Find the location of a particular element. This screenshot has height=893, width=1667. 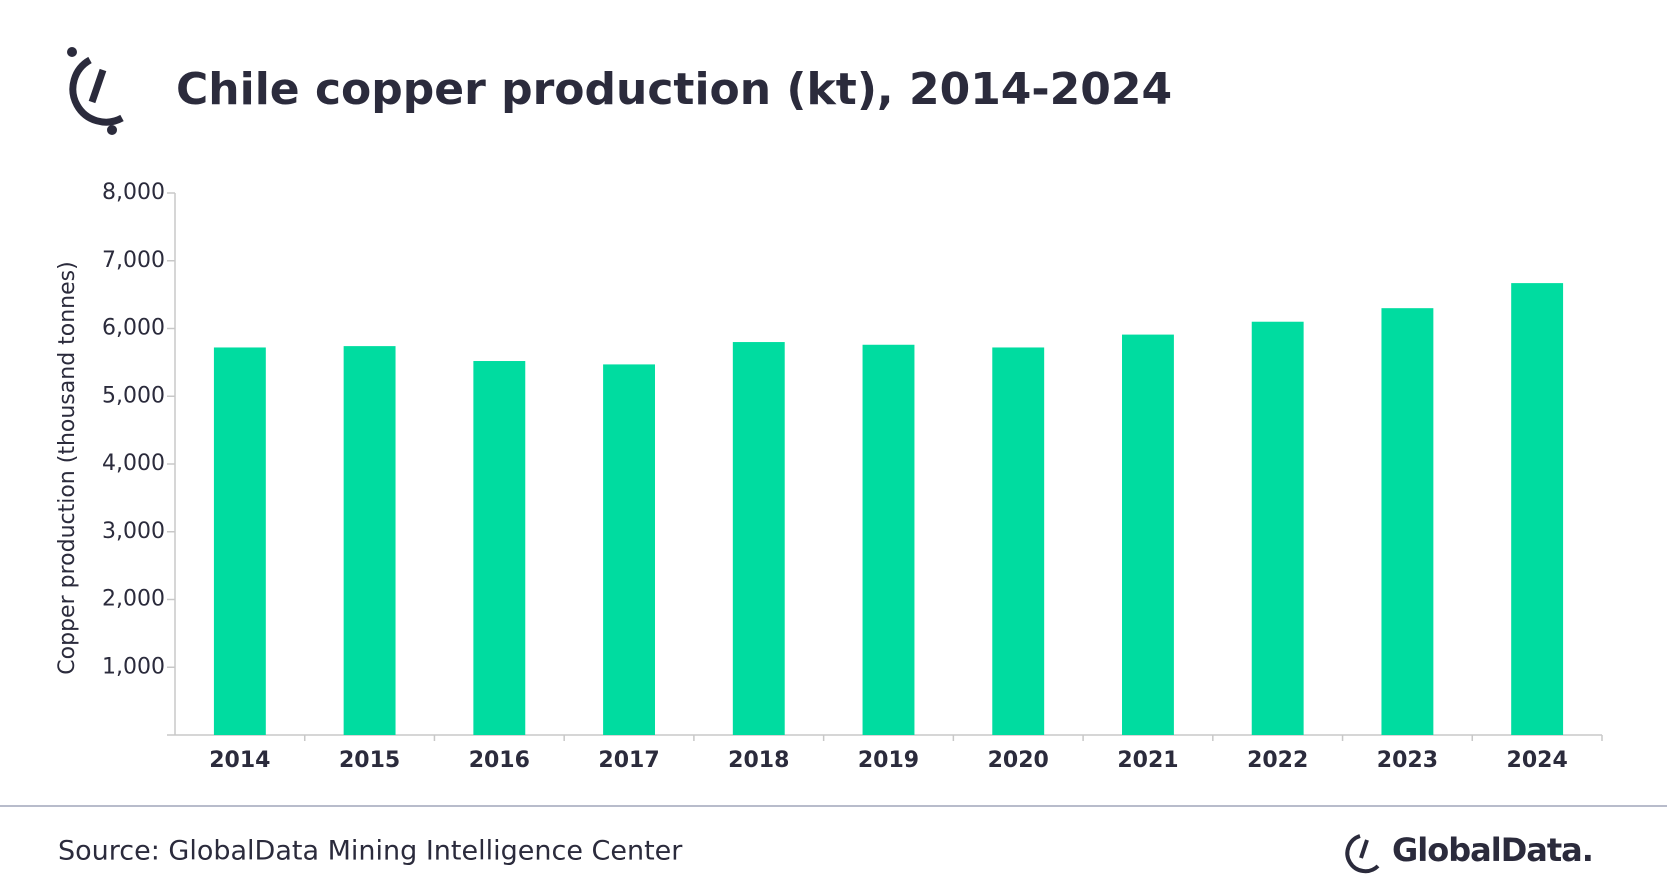

x-tick-label: 2023 is located at coordinates (1407, 760).